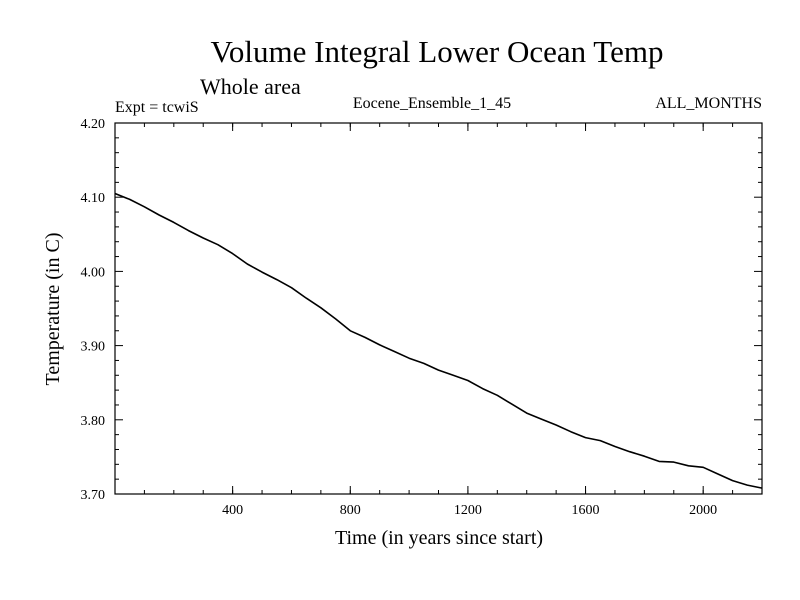 Image resolution: width=800 pixels, height=600 pixels. I want to click on x-tick-label: 1600, so click(586, 510).